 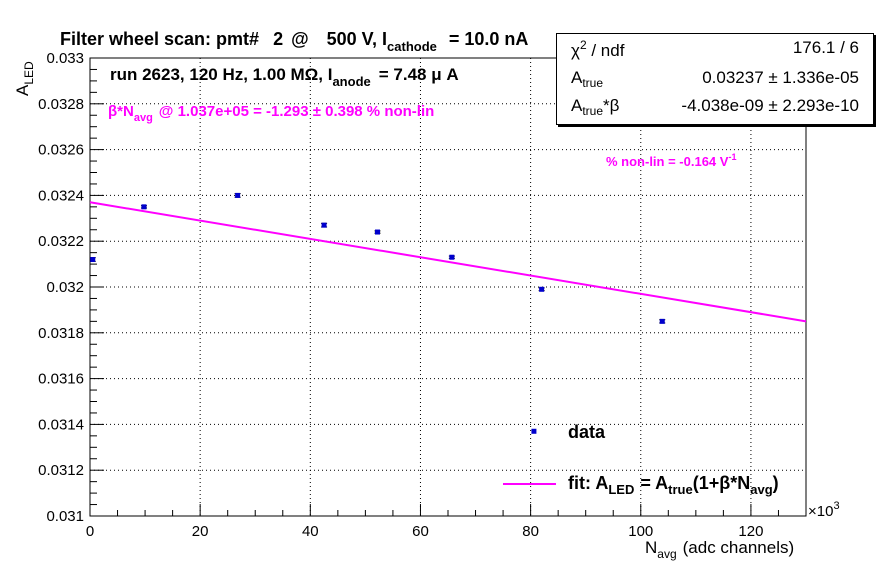 What do you see at coordinates (200, 531) in the screenshot?
I see `x-tick-label: 20` at bounding box center [200, 531].